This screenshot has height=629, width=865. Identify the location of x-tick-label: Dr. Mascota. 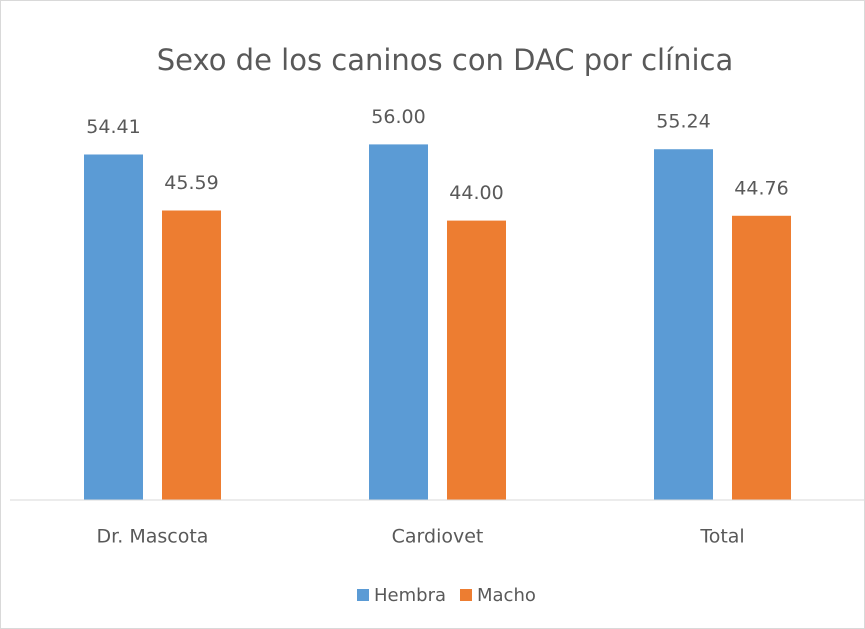
(153, 537).